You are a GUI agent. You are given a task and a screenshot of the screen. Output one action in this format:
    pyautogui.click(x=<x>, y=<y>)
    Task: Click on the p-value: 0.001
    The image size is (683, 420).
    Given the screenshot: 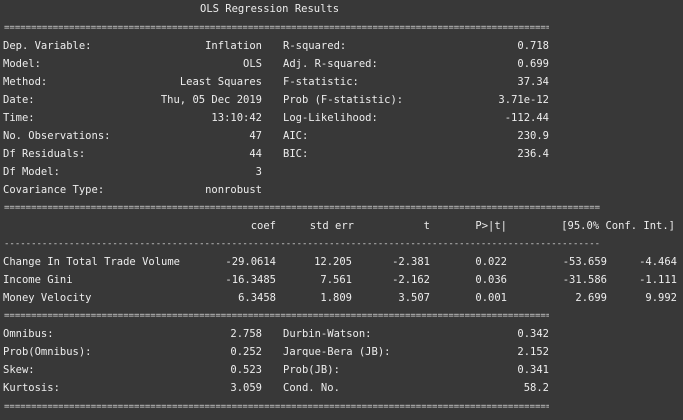 What is the action you would take?
    pyautogui.click(x=491, y=298)
    